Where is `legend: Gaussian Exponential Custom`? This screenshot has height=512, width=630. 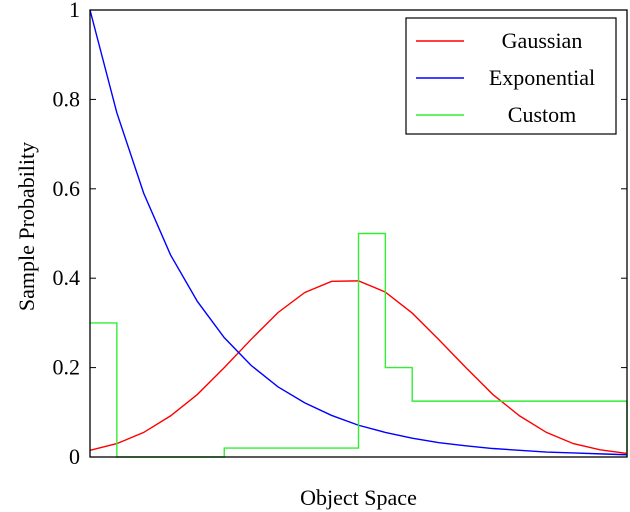 legend: Gaussian Exponential Custom is located at coordinates (511, 76).